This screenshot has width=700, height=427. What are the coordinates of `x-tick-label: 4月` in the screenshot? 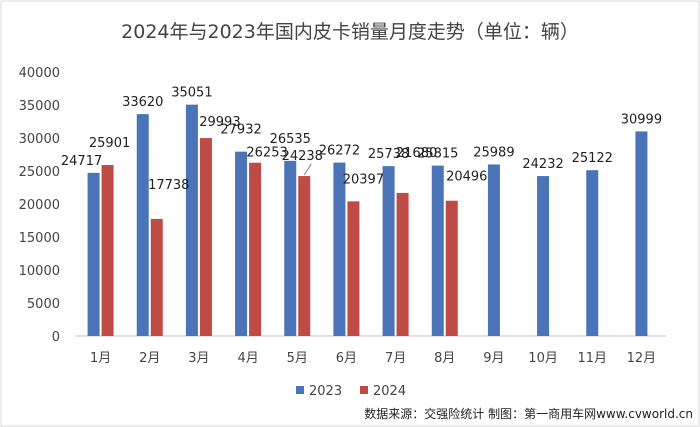 It's located at (247, 358).